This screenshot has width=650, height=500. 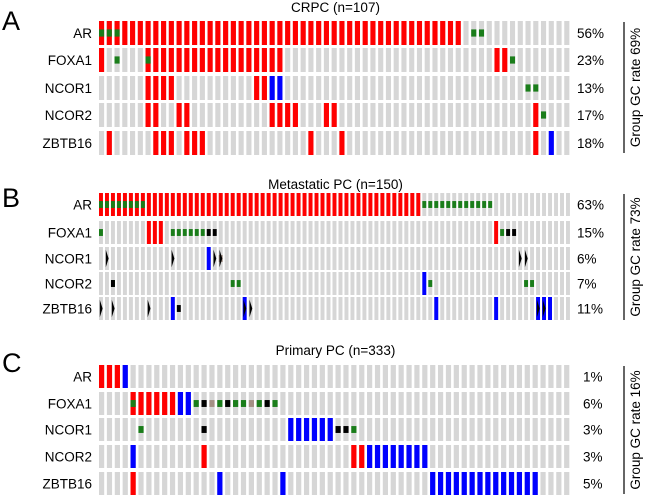 I want to click on gene-label: NCOR2, so click(x=68, y=457).